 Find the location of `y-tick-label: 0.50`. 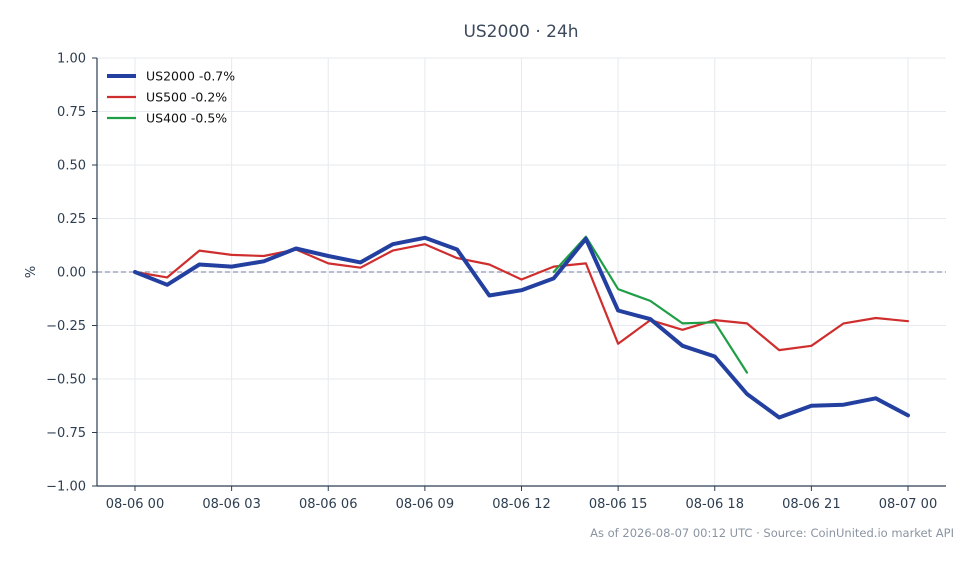

y-tick-label: 0.50 is located at coordinates (71, 166).